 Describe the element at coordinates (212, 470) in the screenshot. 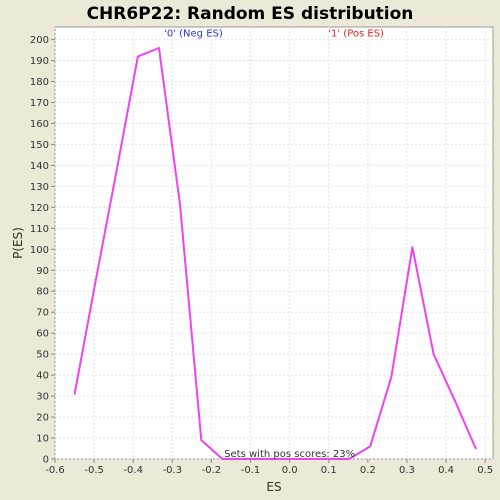

I see `x-tick-label: -0.2` at that location.